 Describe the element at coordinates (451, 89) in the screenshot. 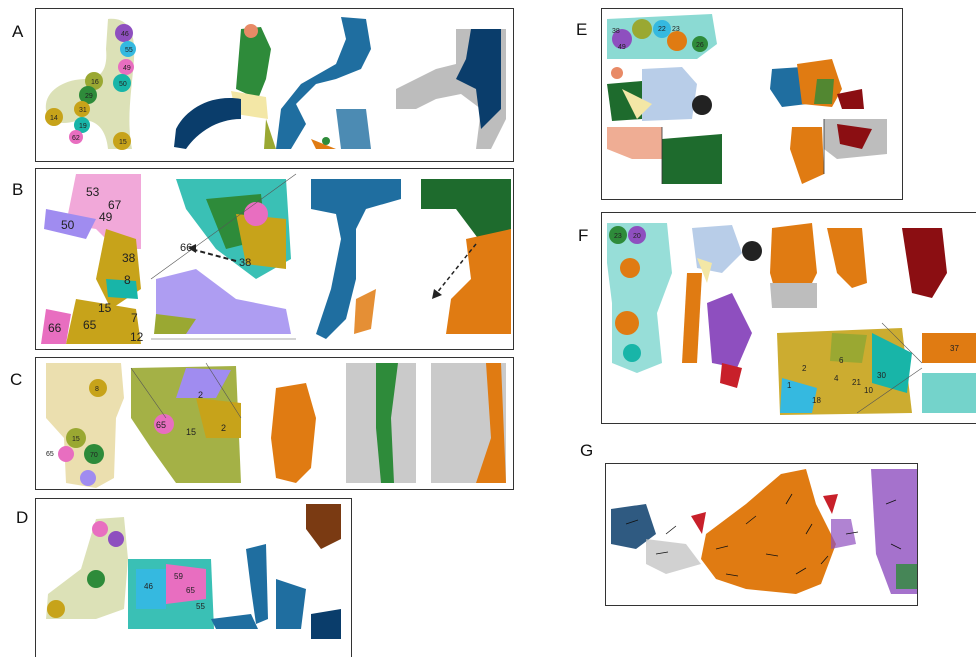

I see `a-stream-map` at that location.